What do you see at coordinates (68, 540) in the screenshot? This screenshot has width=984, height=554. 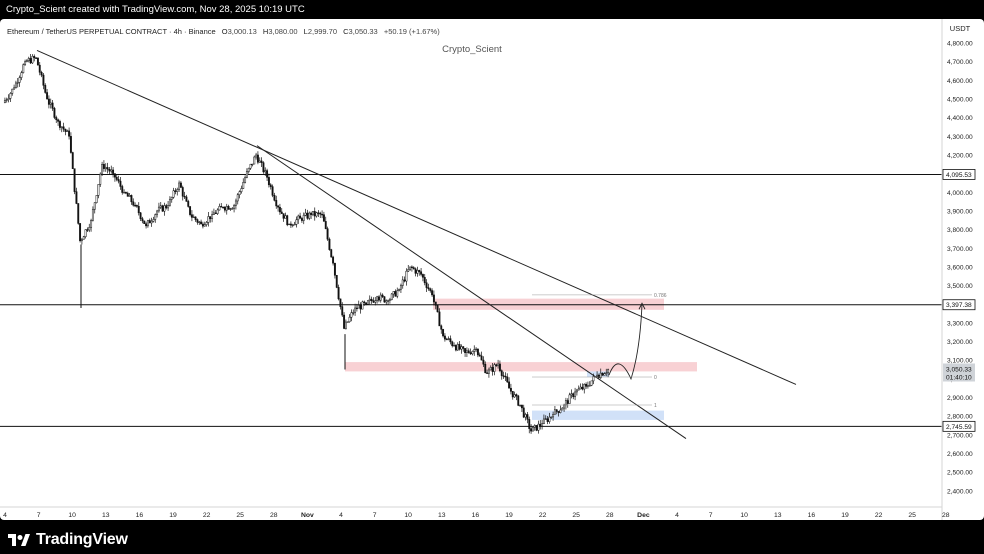 I see `tradingview-brand: TradingView` at bounding box center [68, 540].